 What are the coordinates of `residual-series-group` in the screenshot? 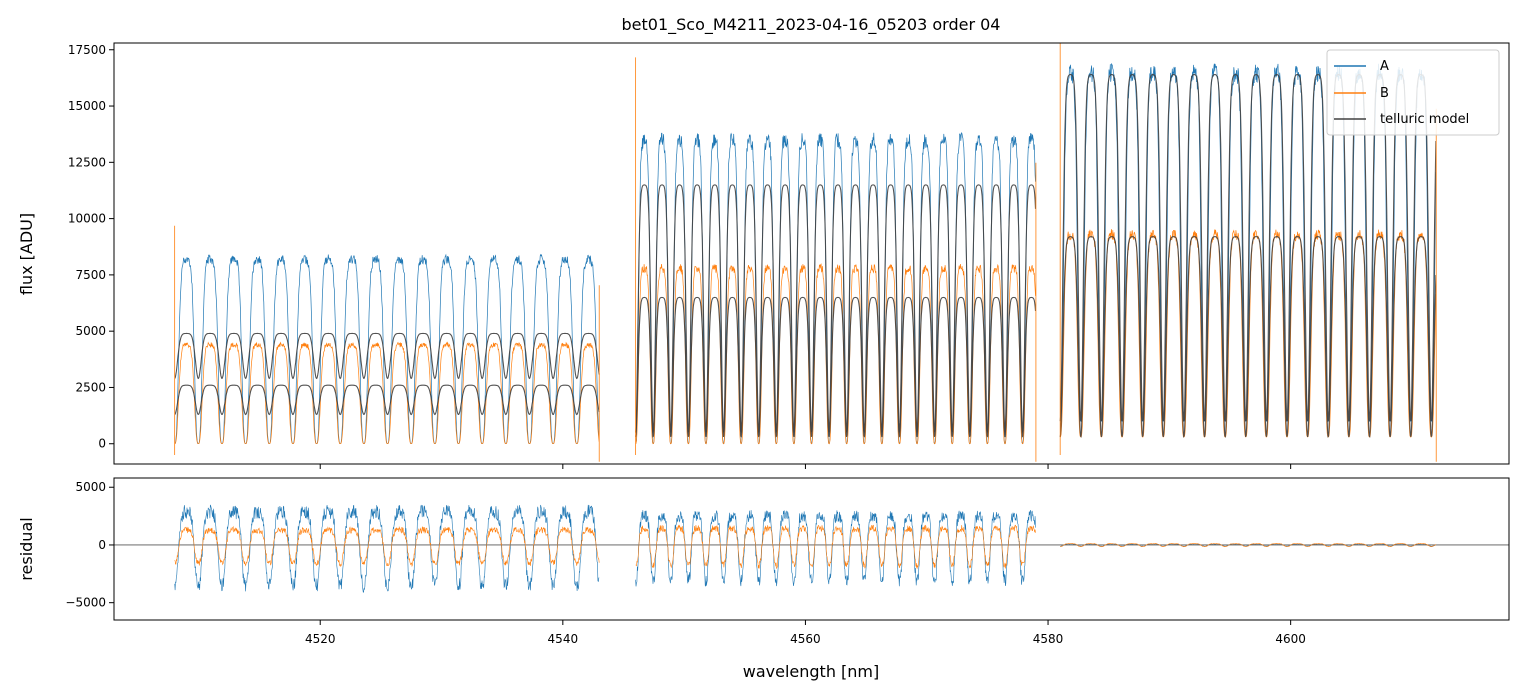 It's located at (811, 548).